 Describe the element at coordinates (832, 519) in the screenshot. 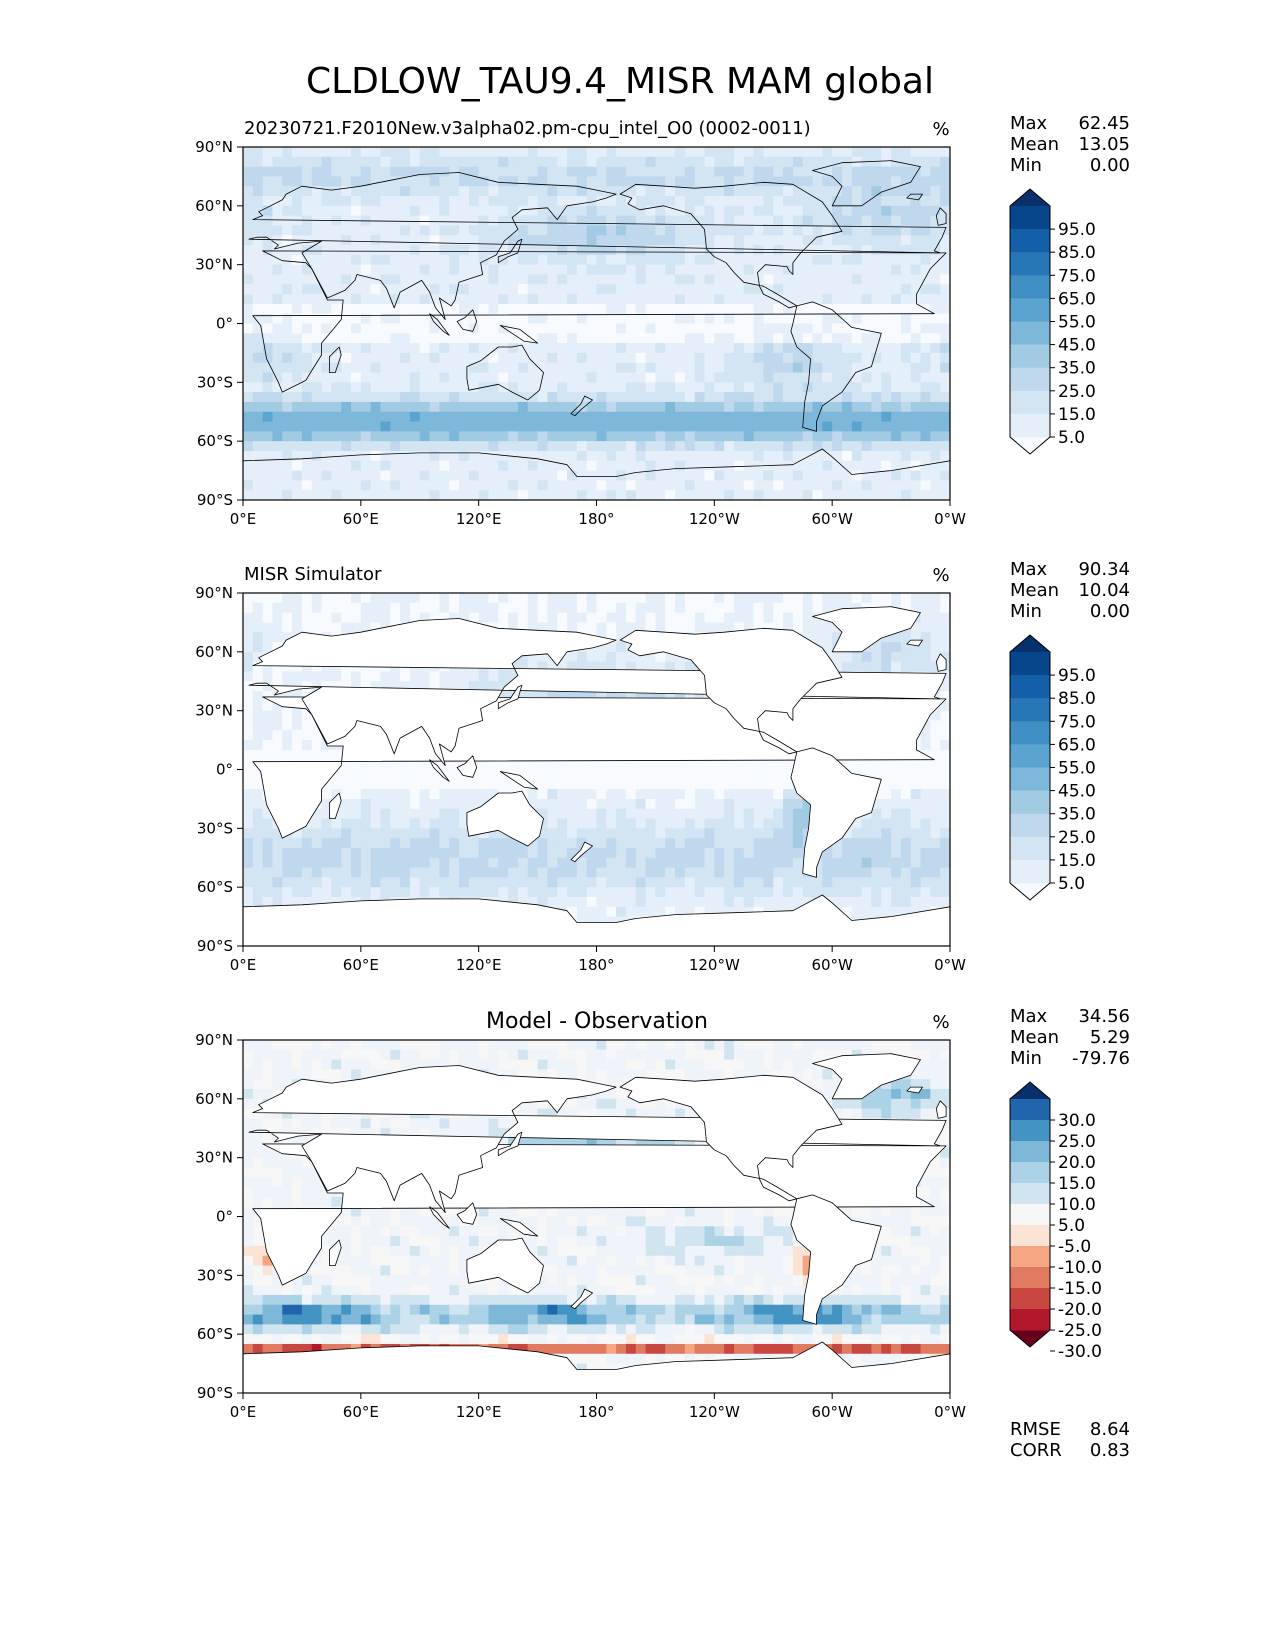

I see `x-tick-label: 60°W` at that location.